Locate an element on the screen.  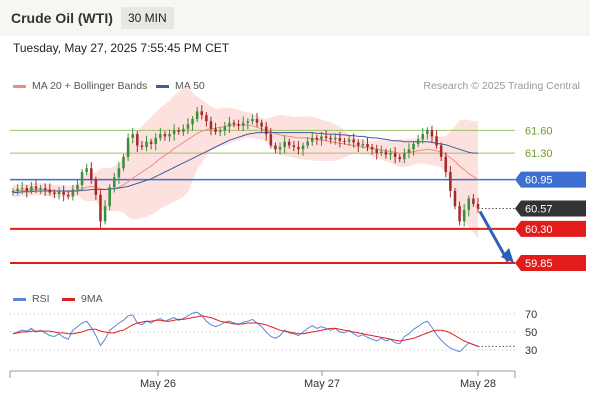
legend-ma9-swatch is located at coordinates (68, 299).